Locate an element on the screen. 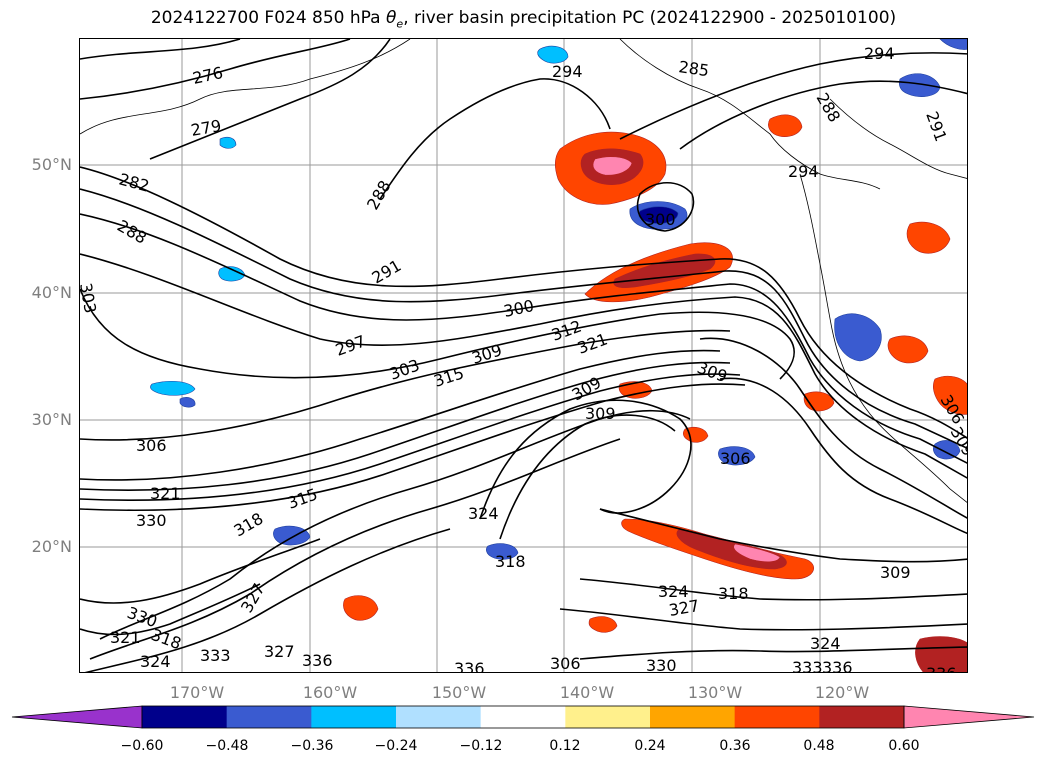 This screenshot has height=767, width=1047. colorbar-tick: −0.24 is located at coordinates (396, 746).